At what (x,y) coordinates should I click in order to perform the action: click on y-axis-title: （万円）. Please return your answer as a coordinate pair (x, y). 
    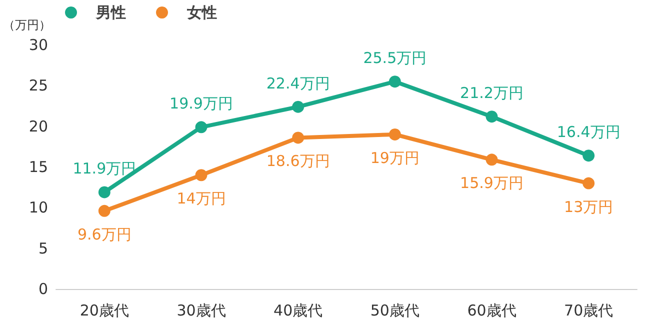
    Looking at the image, I should click on (27, 25).